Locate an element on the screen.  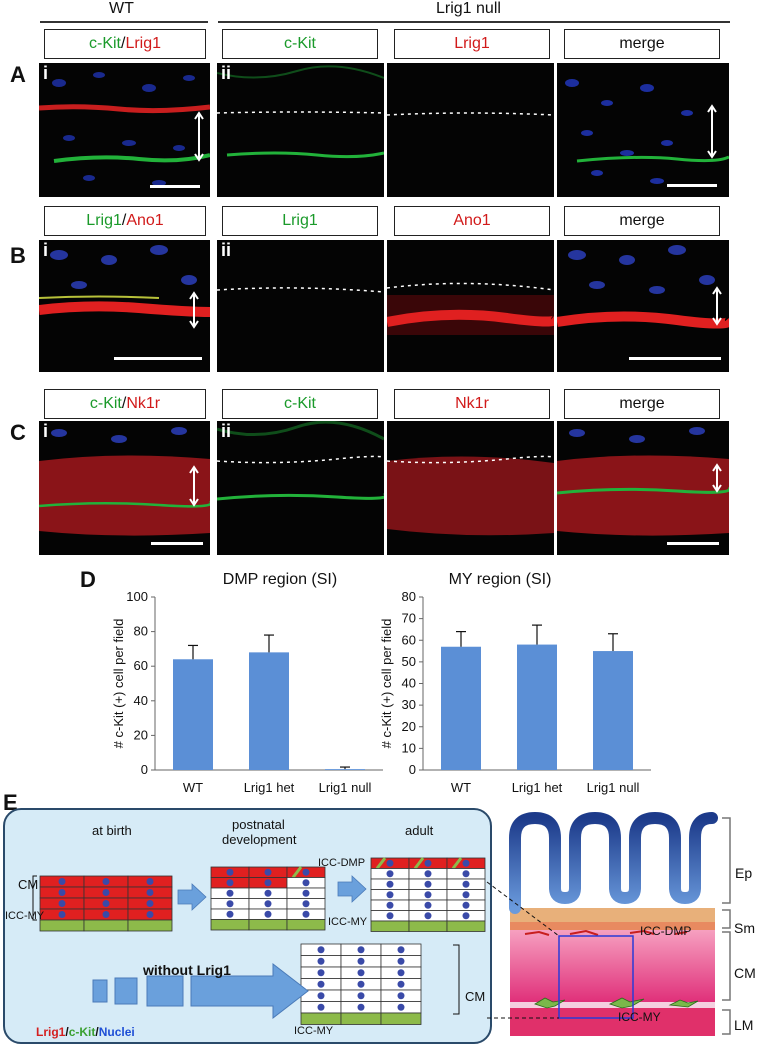
micrograph-b-ano1 is located at coordinates (470, 306).